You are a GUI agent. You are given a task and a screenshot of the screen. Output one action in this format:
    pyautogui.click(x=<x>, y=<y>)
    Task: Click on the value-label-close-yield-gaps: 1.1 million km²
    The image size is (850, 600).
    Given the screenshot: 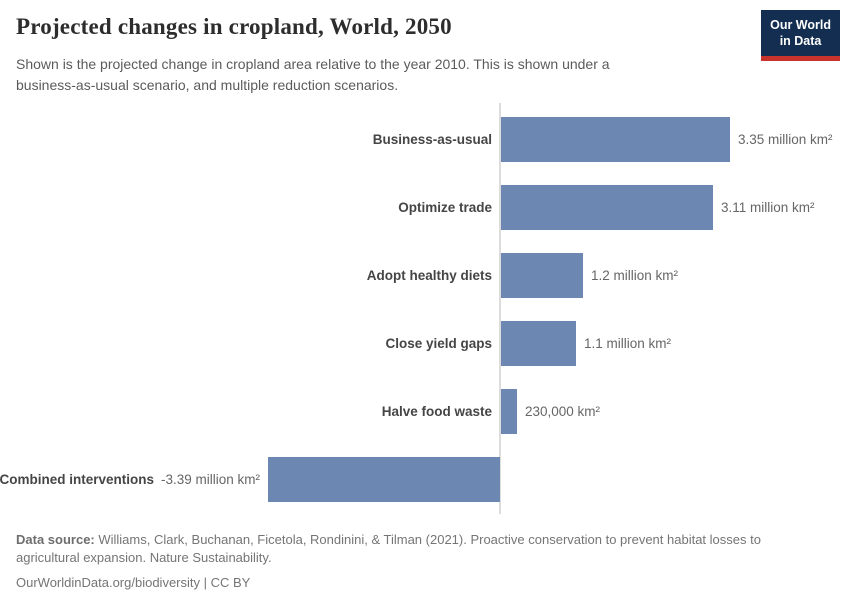 What is the action you would take?
    pyautogui.click(x=628, y=343)
    